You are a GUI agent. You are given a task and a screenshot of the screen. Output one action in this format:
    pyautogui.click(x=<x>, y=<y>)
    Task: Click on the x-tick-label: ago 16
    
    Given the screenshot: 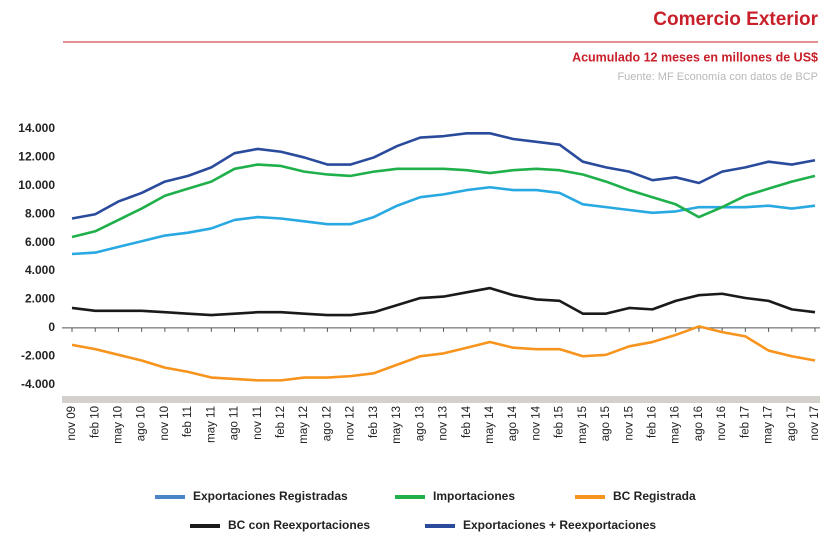 What is the action you would take?
    pyautogui.click(x=699, y=423)
    